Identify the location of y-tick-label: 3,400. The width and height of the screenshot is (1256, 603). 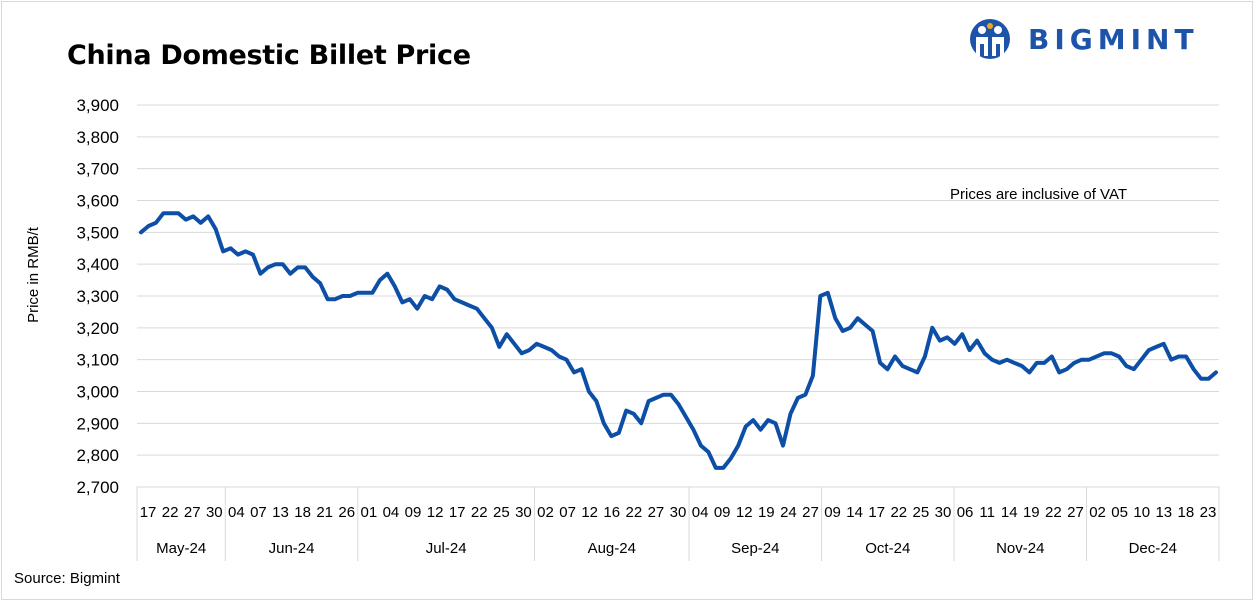
(97, 264).